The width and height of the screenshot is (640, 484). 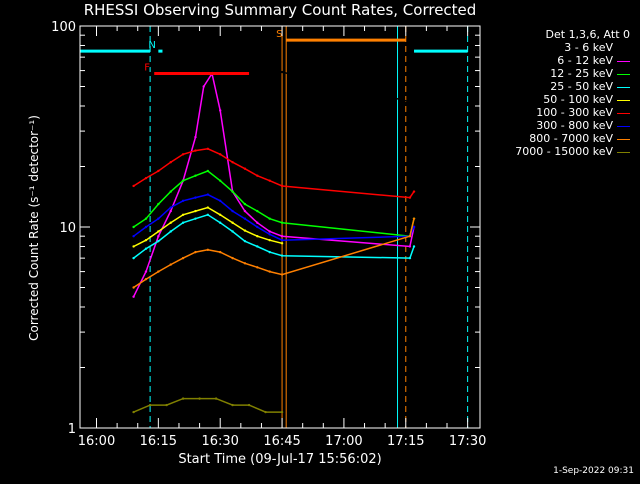 I want to click on series-7000-15000-keV-line, so click(x=208, y=405).